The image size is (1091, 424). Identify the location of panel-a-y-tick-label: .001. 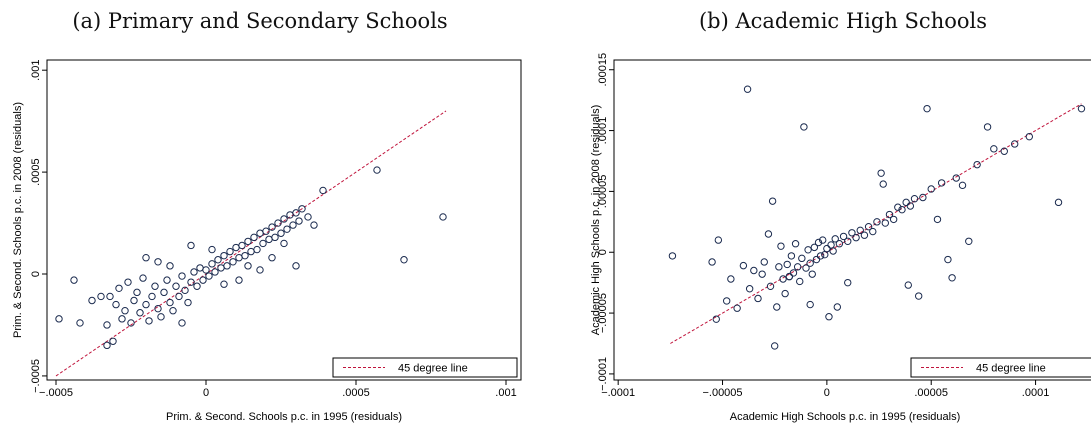
(36, 69).